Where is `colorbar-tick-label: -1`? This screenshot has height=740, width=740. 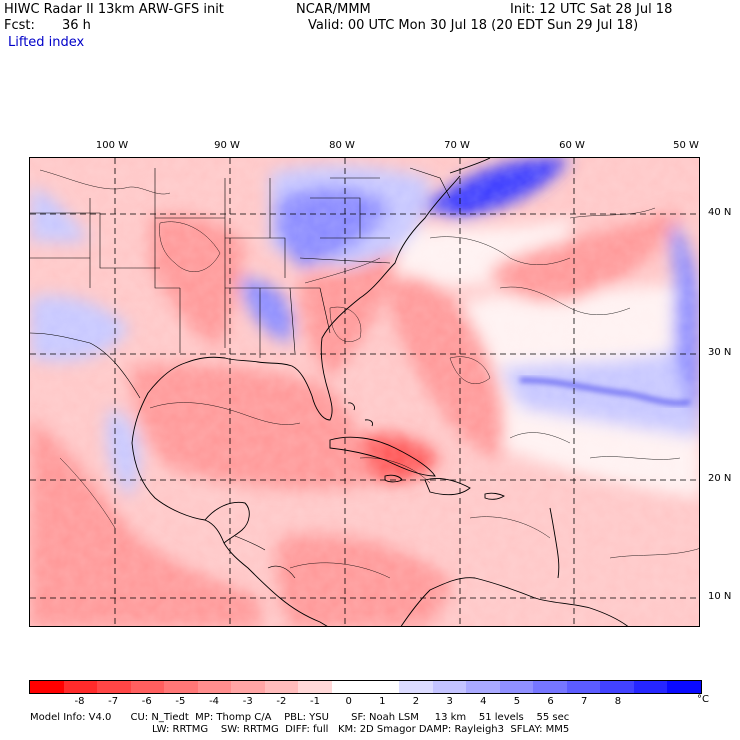
colorbar-tick-label: -1 is located at coordinates (315, 701).